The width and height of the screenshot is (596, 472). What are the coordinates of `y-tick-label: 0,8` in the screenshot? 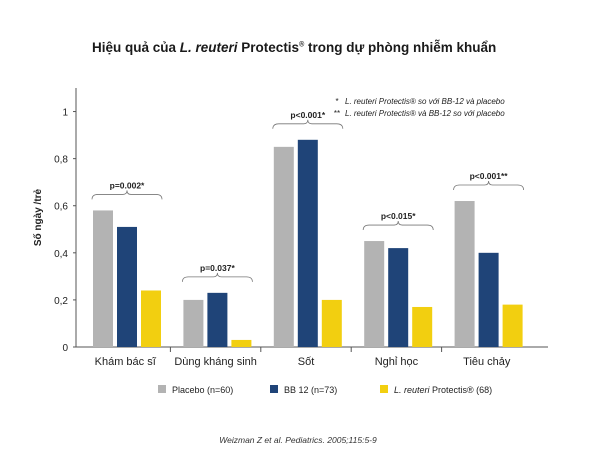 It's located at (61, 160).